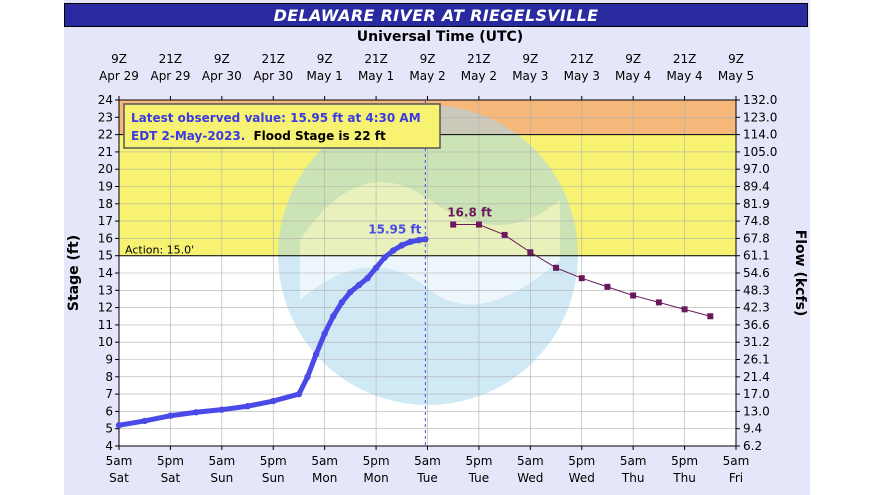 The image size is (880, 495). Describe the element at coordinates (756, 308) in the screenshot. I see `flow-tick-label: 42.3` at that location.